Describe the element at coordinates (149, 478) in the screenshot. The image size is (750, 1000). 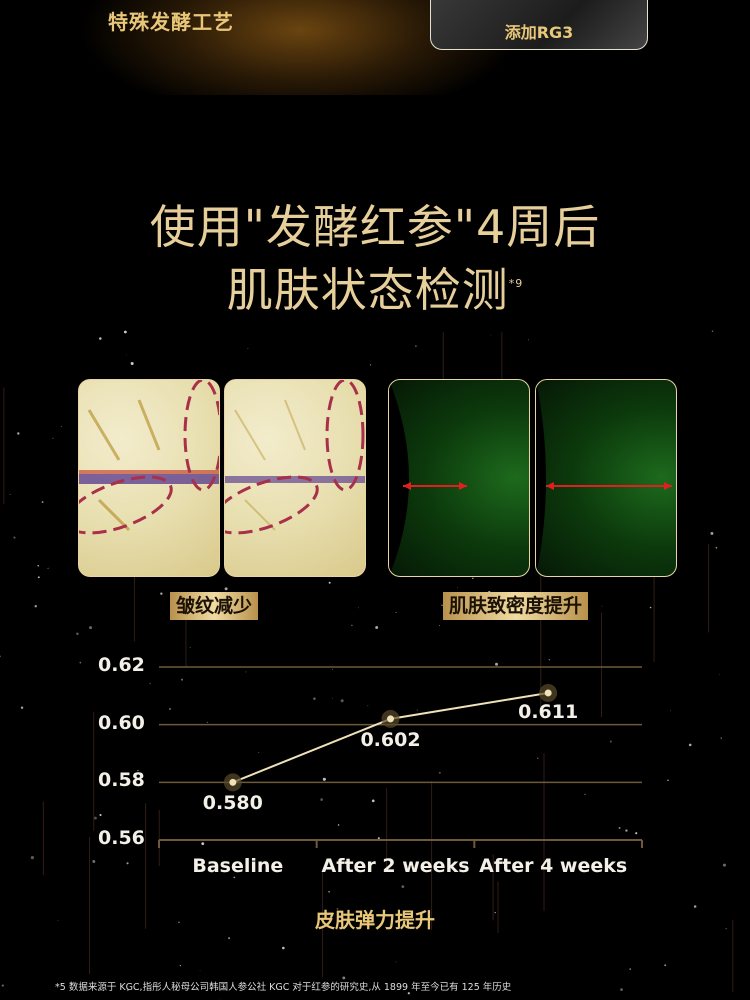
I see `wrinkle-before-image` at that location.